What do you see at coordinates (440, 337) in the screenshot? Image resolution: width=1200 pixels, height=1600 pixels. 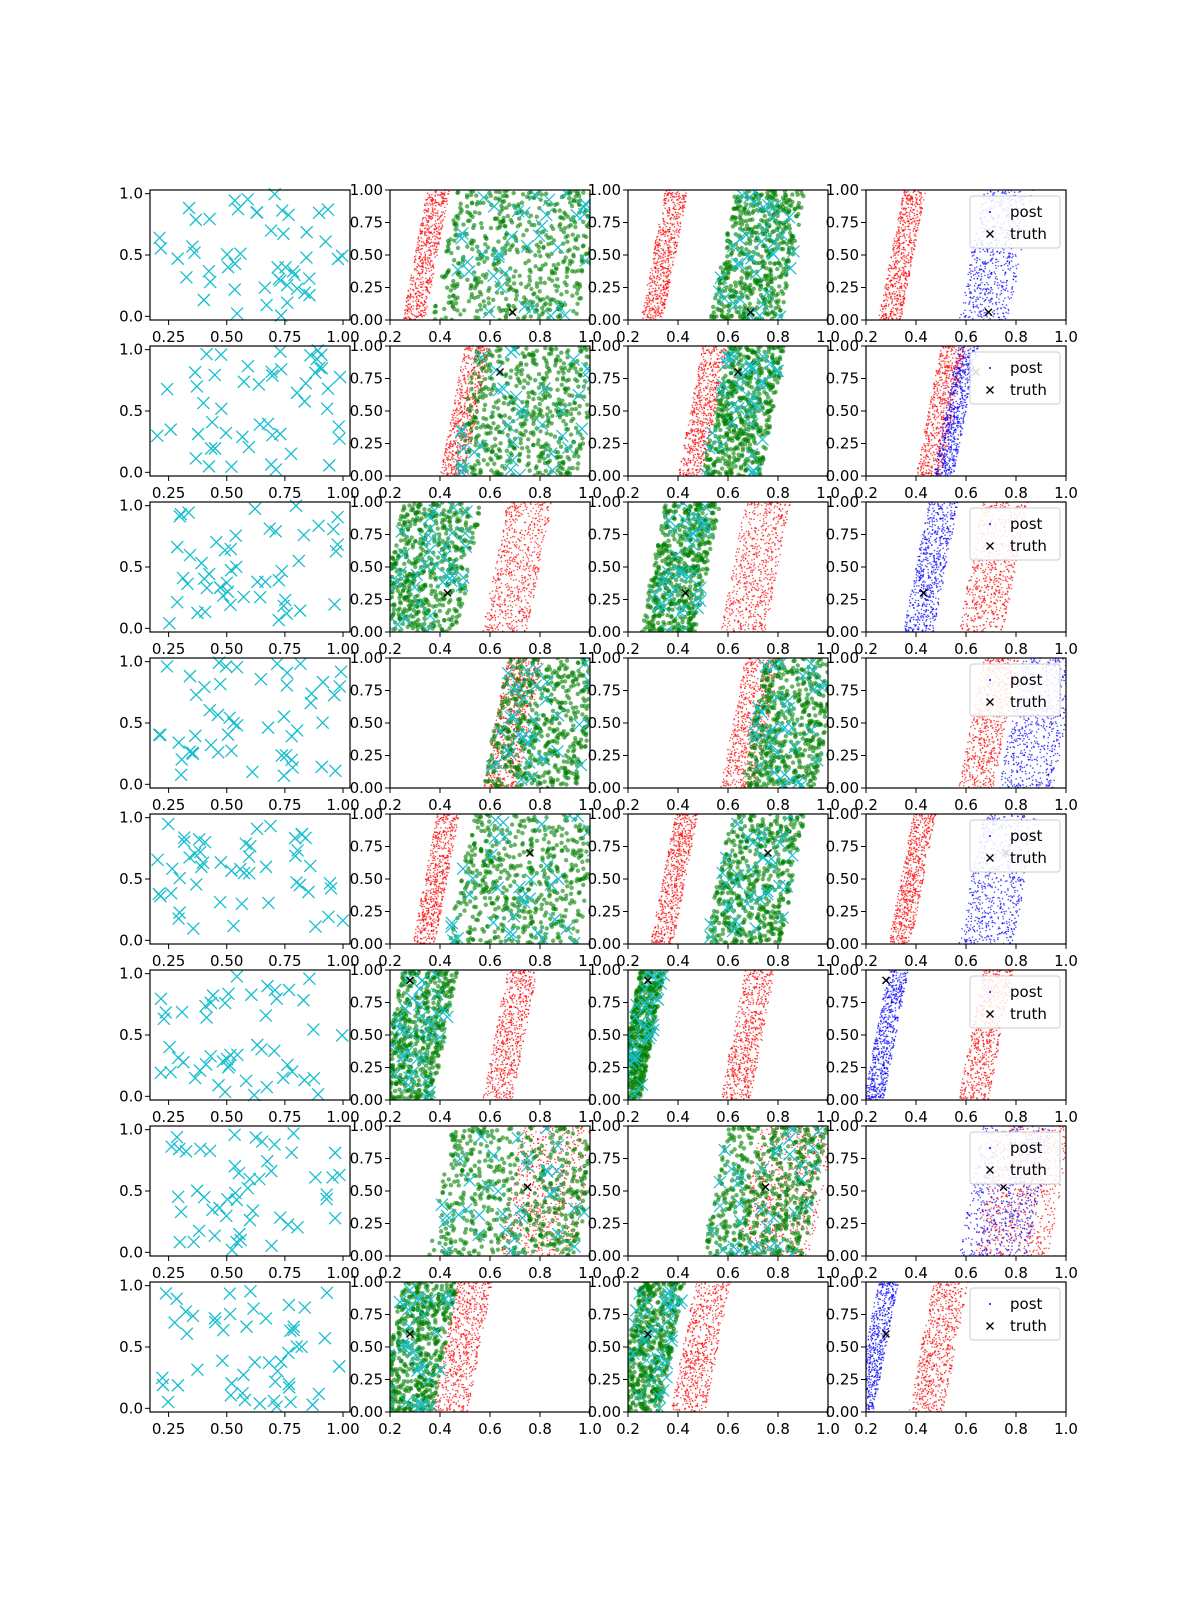 I see `x-tick-label: 0.4` at bounding box center [440, 337].